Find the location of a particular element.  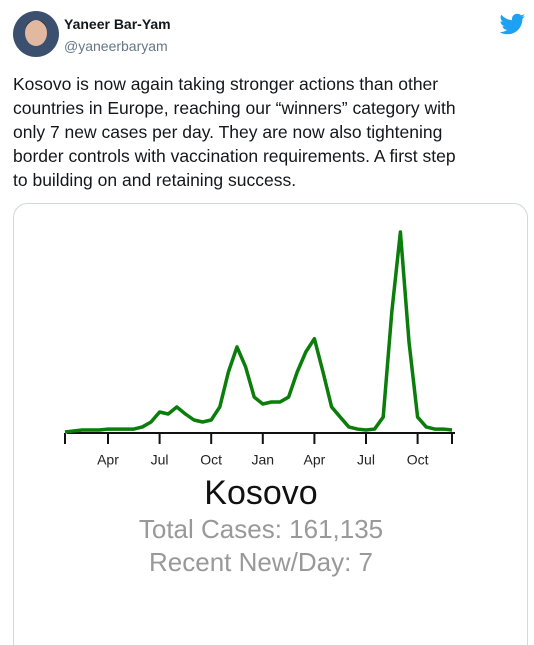

chart-title: Kosovo is located at coordinates (260, 493).